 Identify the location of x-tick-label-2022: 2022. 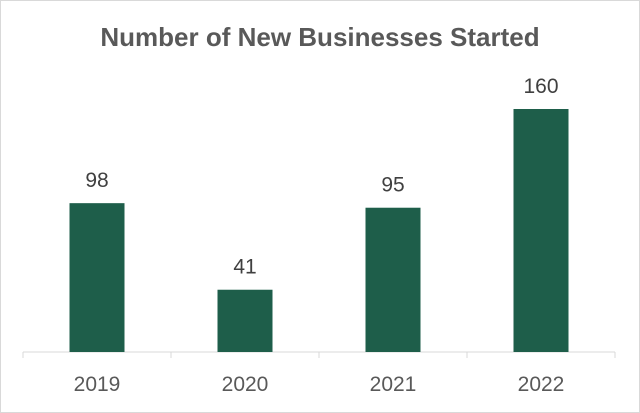
(541, 384).